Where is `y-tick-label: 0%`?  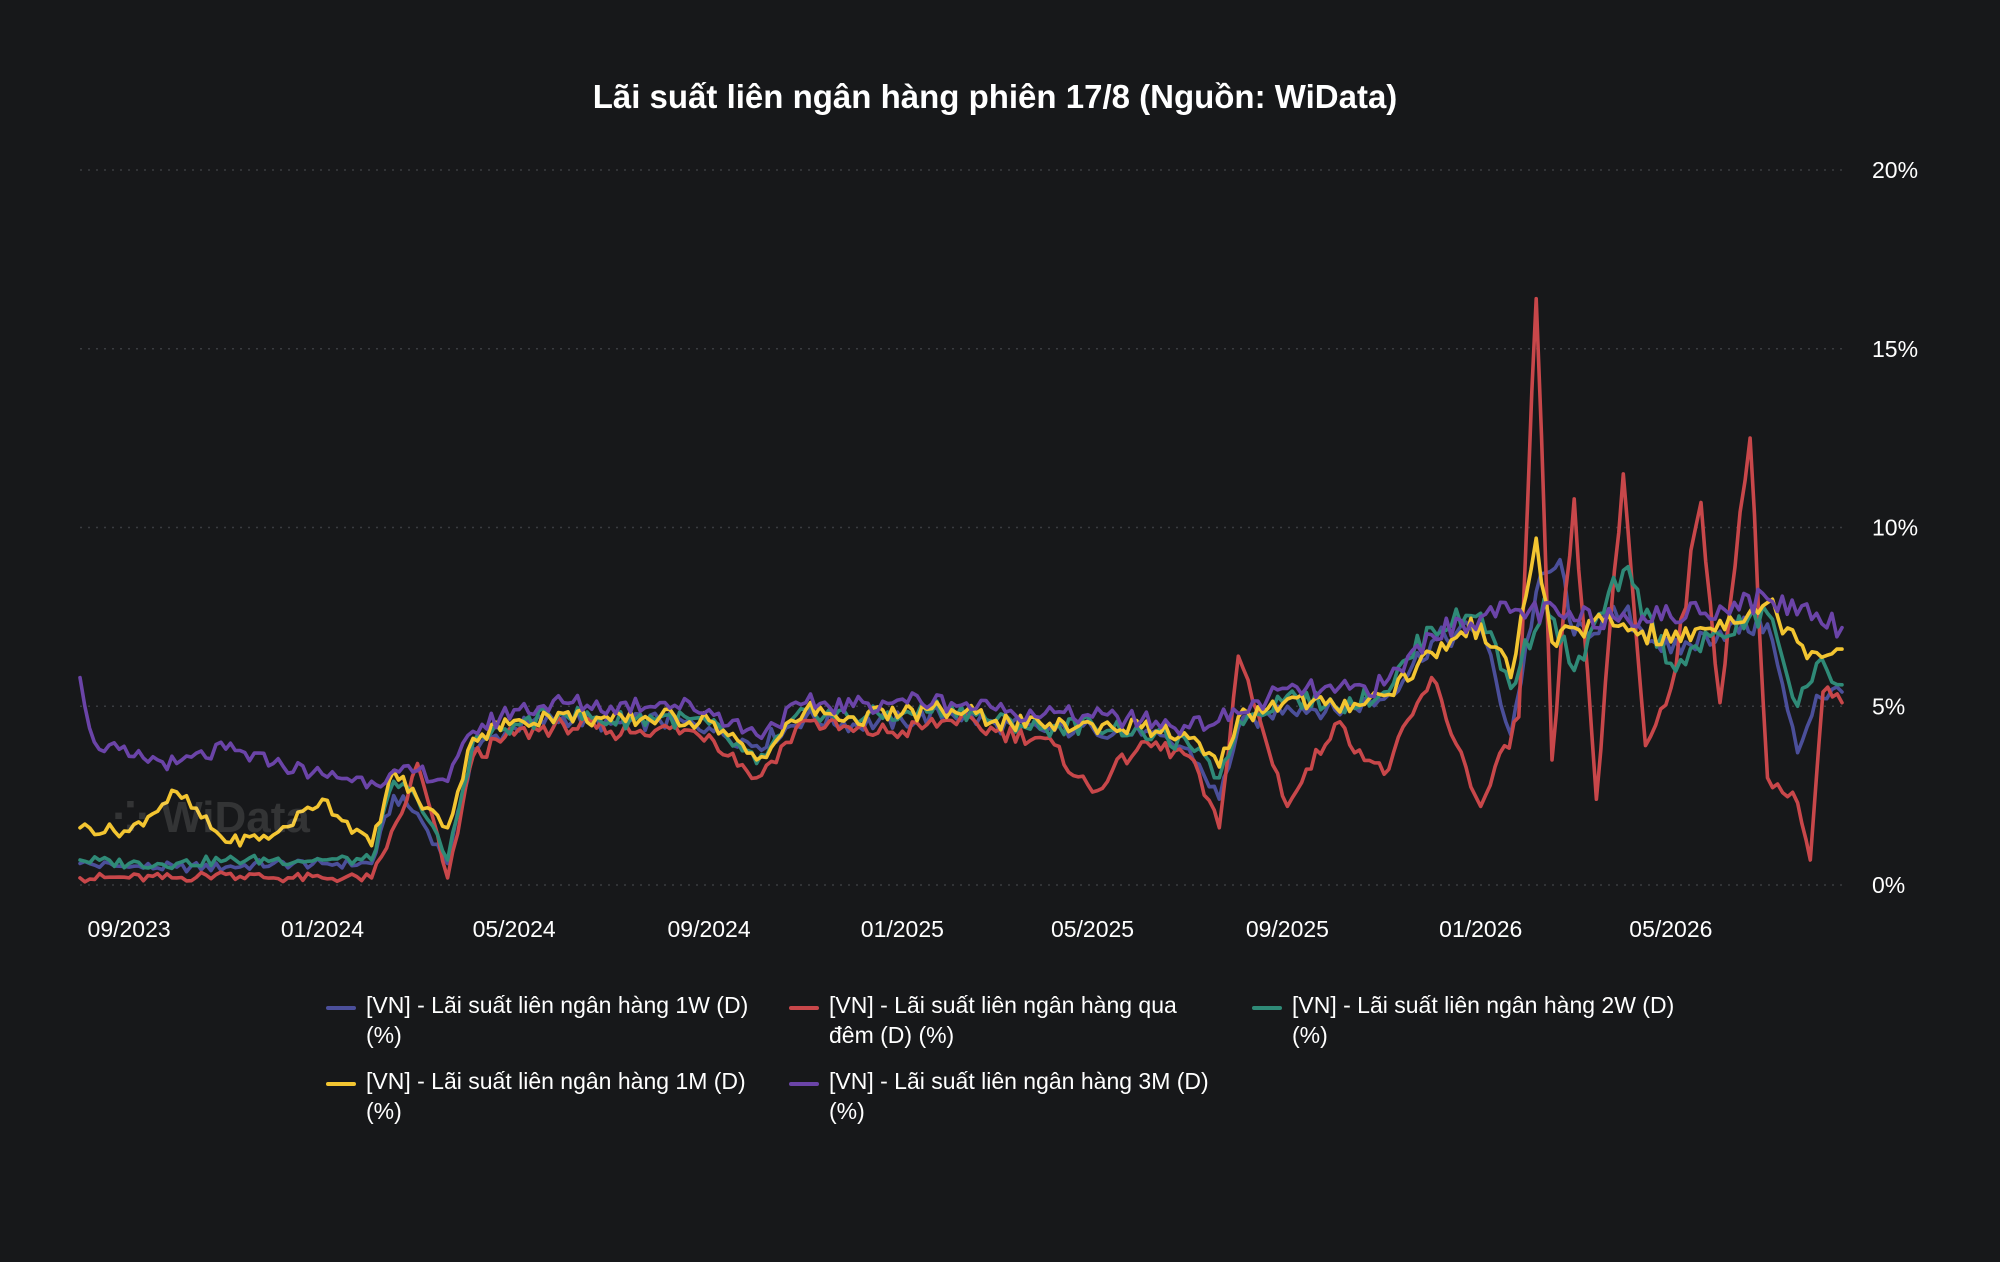 y-tick-label: 0% is located at coordinates (1888, 885).